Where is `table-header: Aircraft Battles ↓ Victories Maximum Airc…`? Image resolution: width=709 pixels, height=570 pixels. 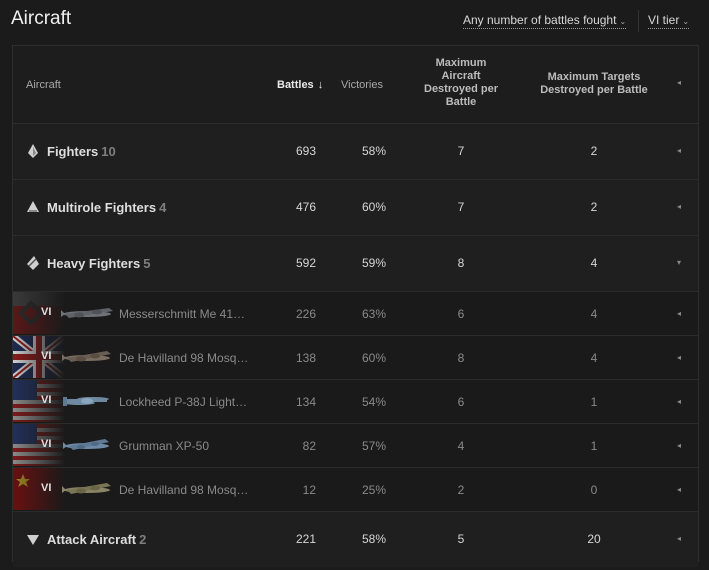 table-header: Aircraft Battles ↓ Victories Maximum Airc… is located at coordinates (355, 85).